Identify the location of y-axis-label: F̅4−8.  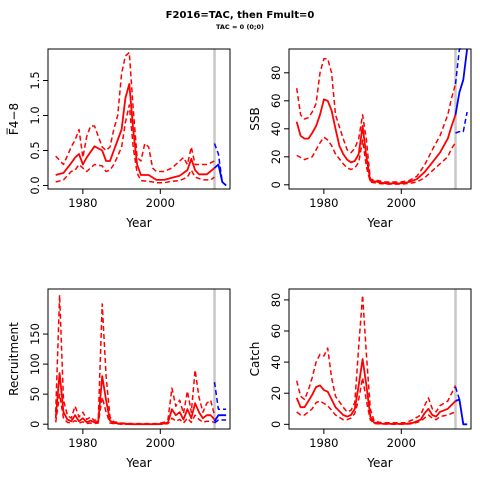
(13, 119).